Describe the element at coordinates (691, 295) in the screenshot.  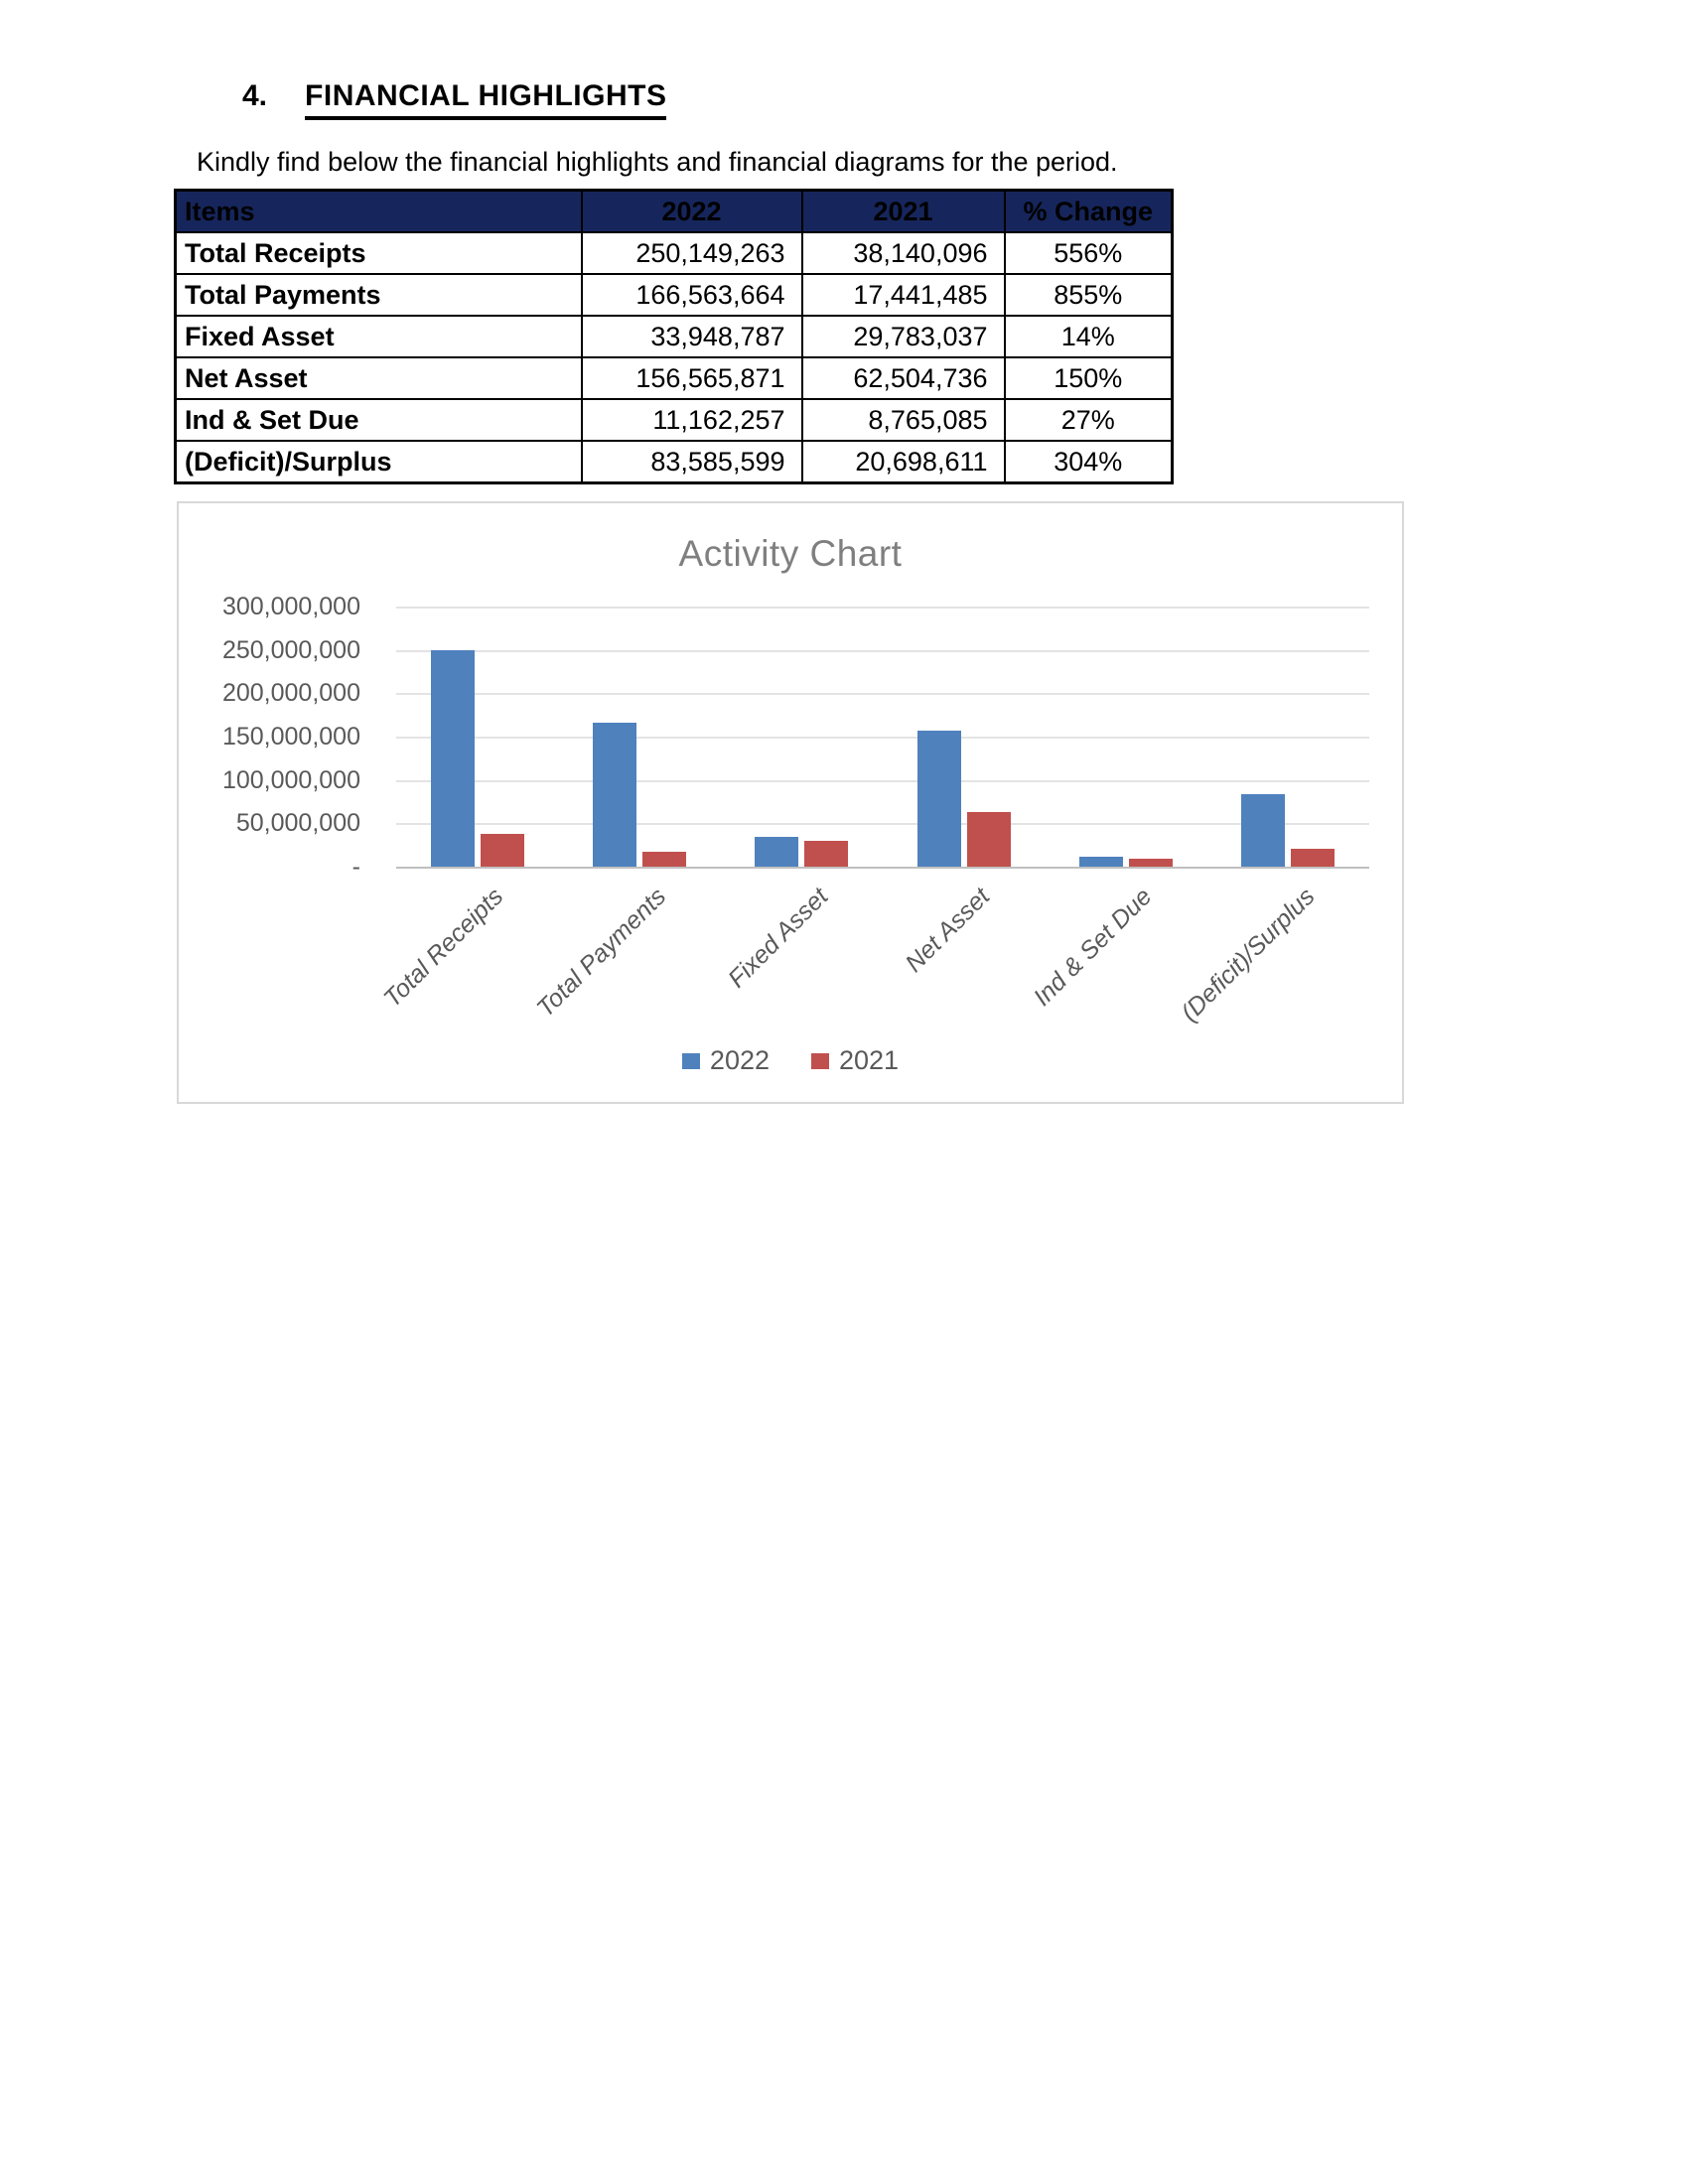
I see `table-cell-2022: 166,563,664` at that location.